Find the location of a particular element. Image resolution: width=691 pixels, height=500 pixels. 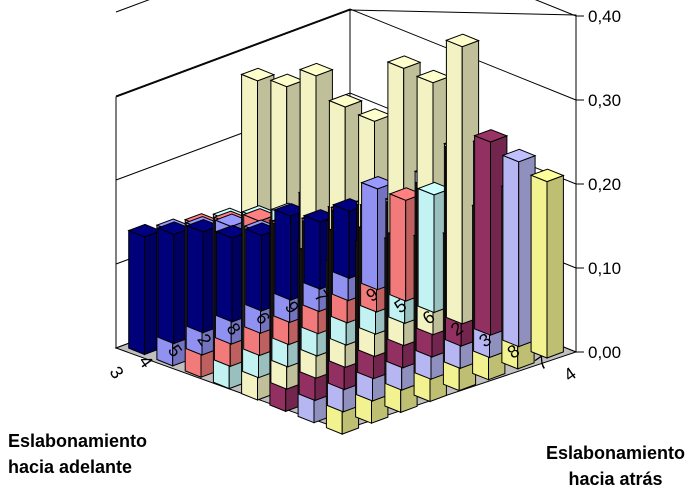

x-axis-title-text: Eslabonamiento hacia adelante is located at coordinates (78, 454).